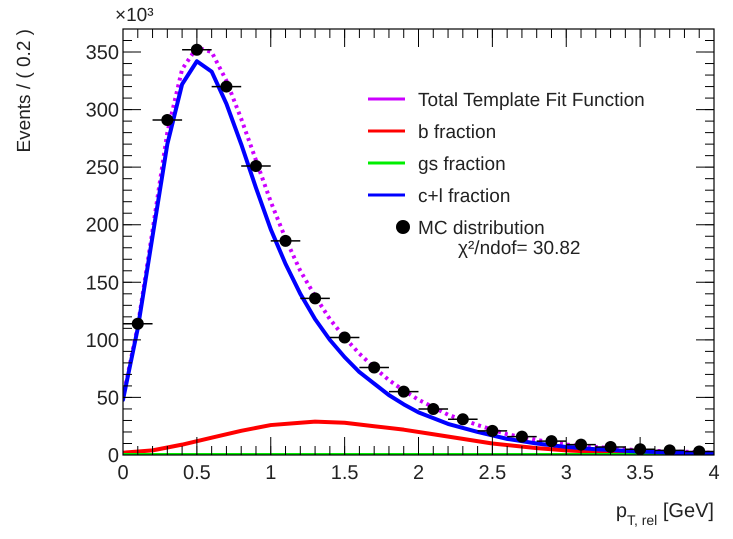  What do you see at coordinates (492, 473) in the screenshot?
I see `x-tick-label: 2.5` at bounding box center [492, 473].